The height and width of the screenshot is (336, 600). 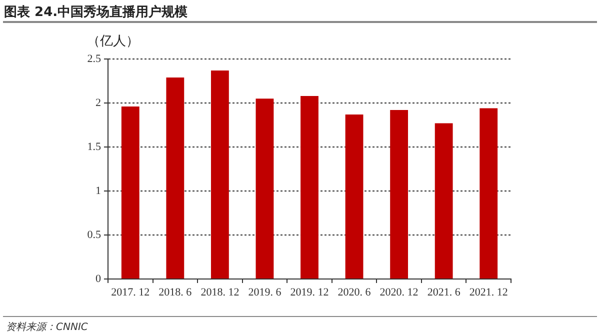 What do you see at coordinates (98, 102) in the screenshot?
I see `y-tick-label: 2` at bounding box center [98, 102].